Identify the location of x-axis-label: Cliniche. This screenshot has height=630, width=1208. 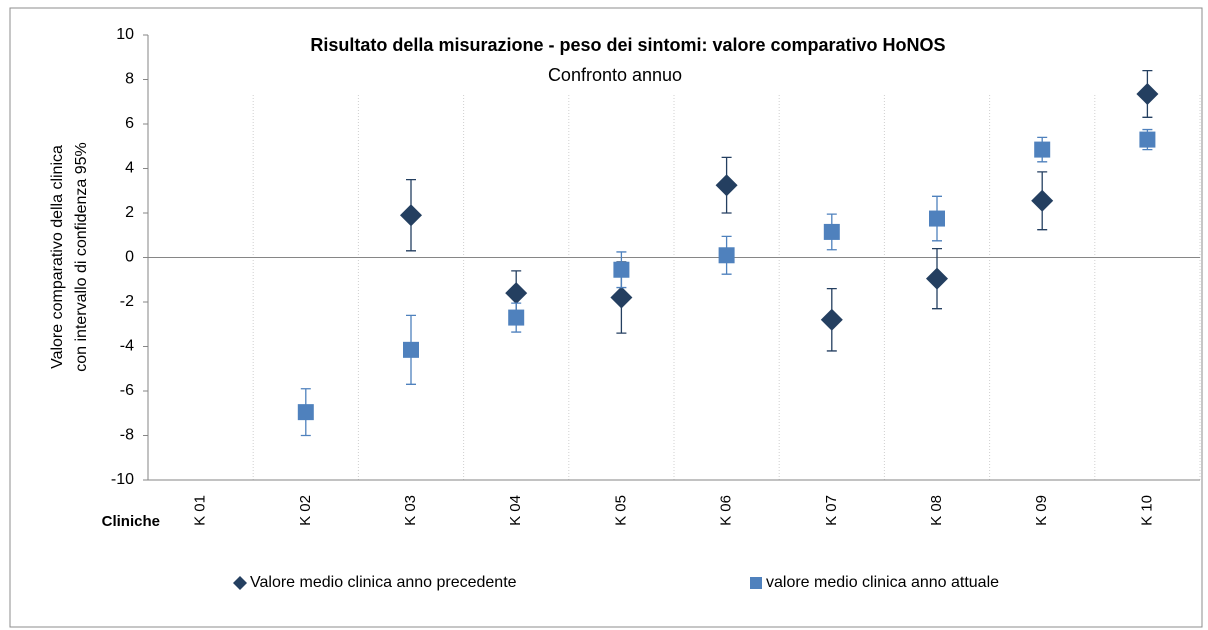
(131, 521).